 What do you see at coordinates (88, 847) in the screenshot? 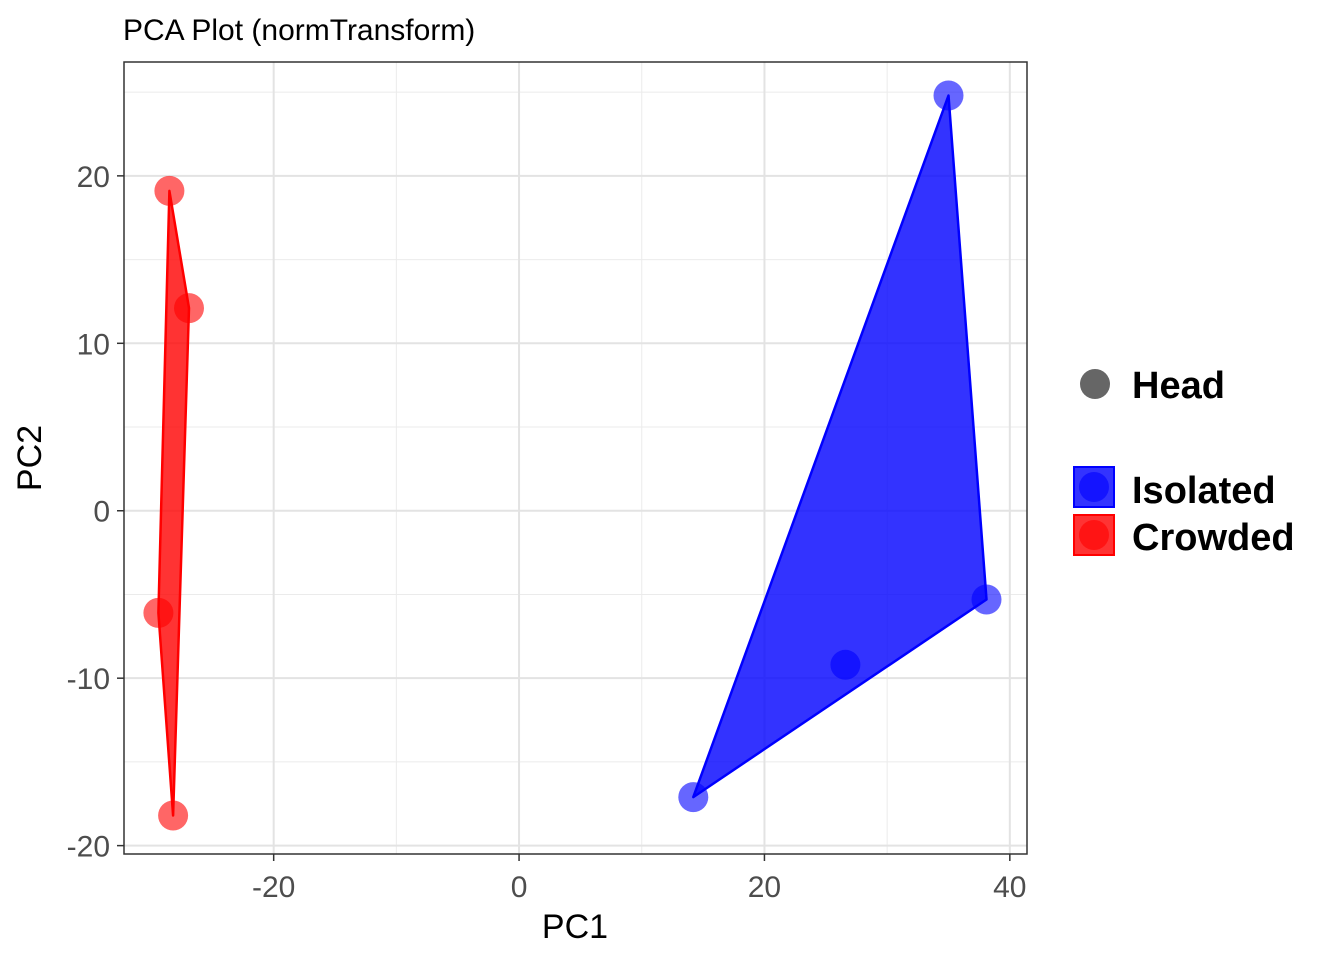
I see `y-tick-label: -20` at bounding box center [88, 847].